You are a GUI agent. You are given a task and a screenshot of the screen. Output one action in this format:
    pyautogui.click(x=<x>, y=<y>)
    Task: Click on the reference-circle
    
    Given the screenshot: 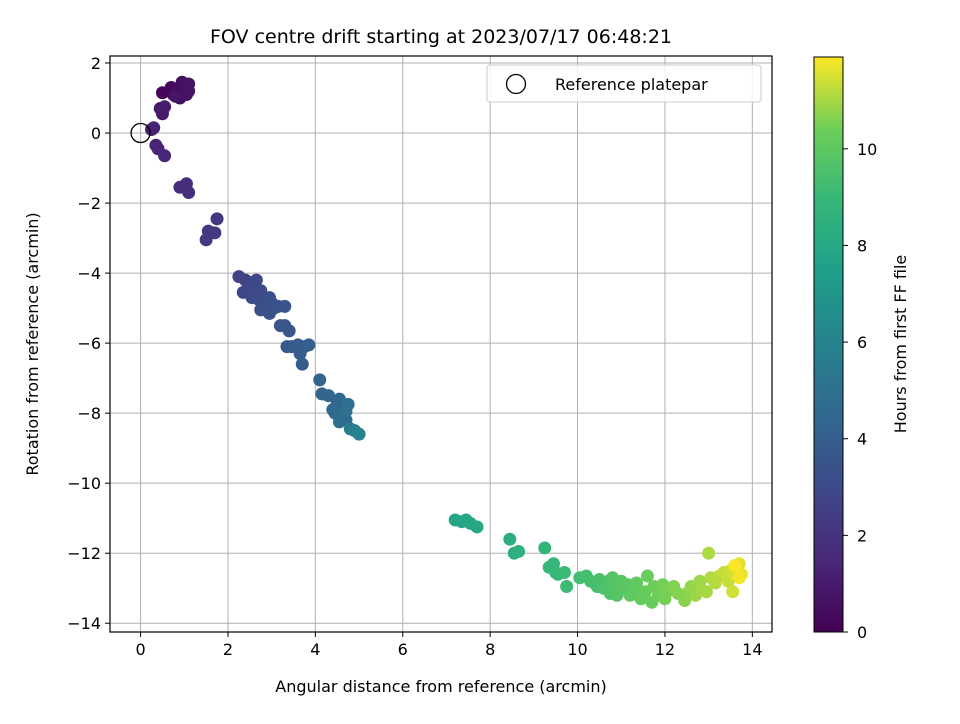 What is the action you would take?
    pyautogui.click(x=140, y=133)
    